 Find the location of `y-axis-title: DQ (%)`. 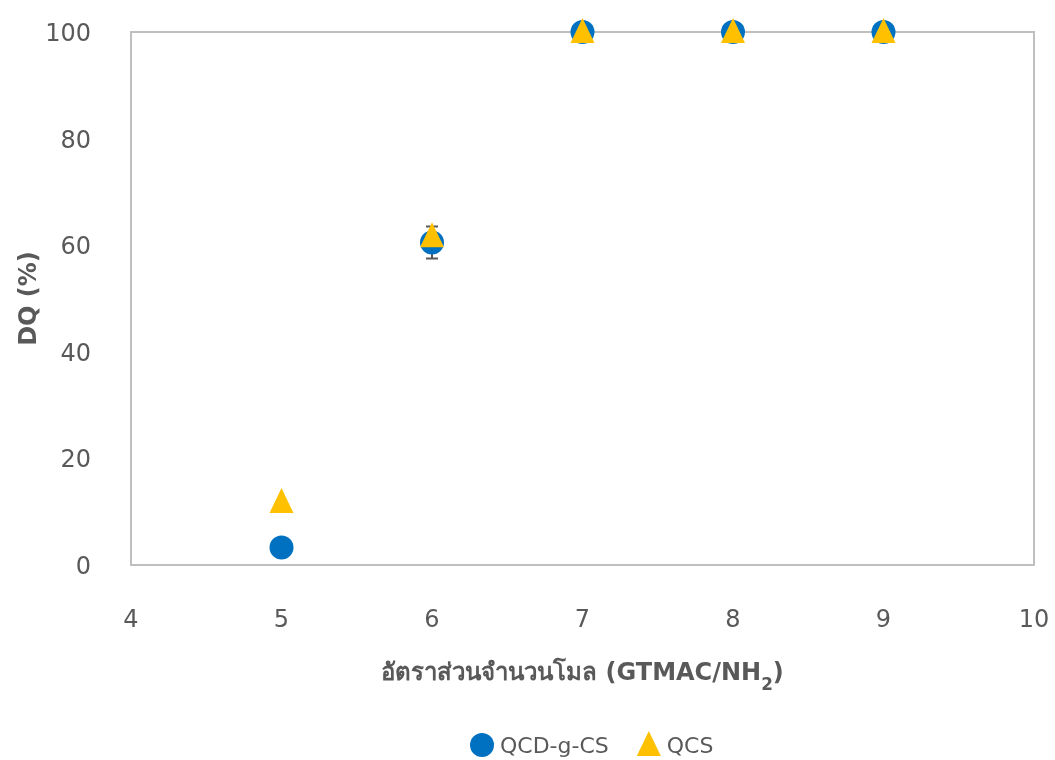

y-axis-title: DQ (%) is located at coordinates (28, 298).